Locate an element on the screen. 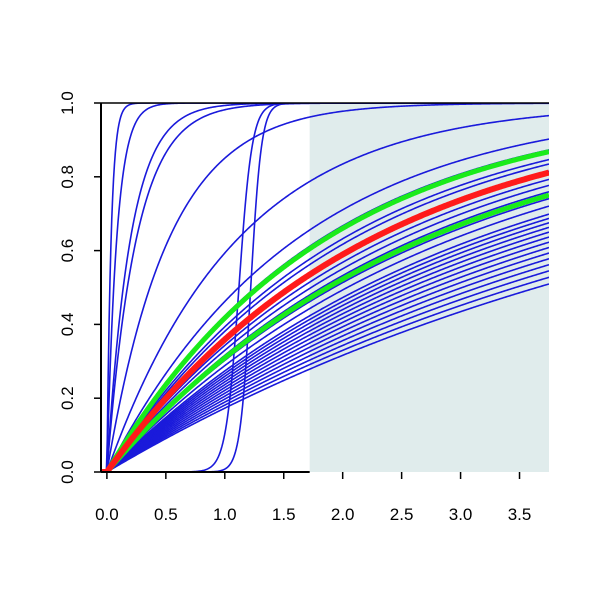  x-tick-label-0: 0.0 is located at coordinates (107, 514).